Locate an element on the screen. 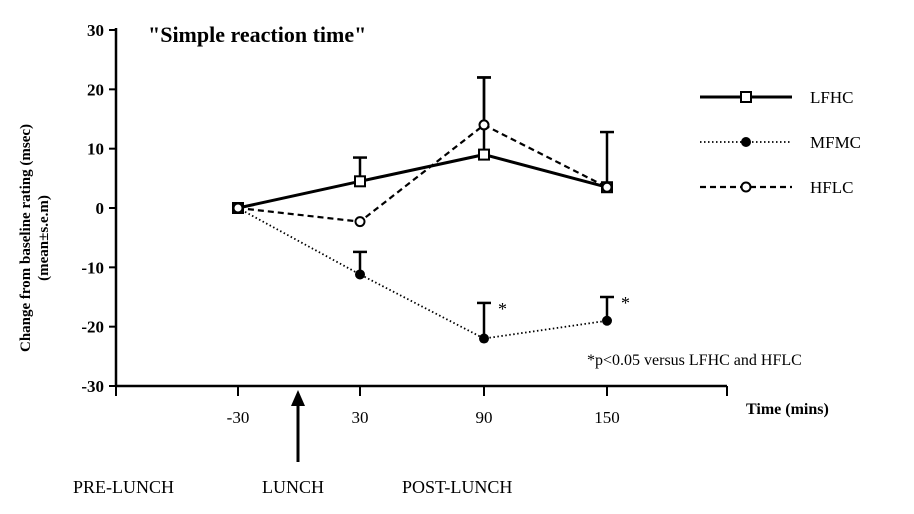 This screenshot has height=514, width=914. legend-label-hflc: HFLC is located at coordinates (831, 187).